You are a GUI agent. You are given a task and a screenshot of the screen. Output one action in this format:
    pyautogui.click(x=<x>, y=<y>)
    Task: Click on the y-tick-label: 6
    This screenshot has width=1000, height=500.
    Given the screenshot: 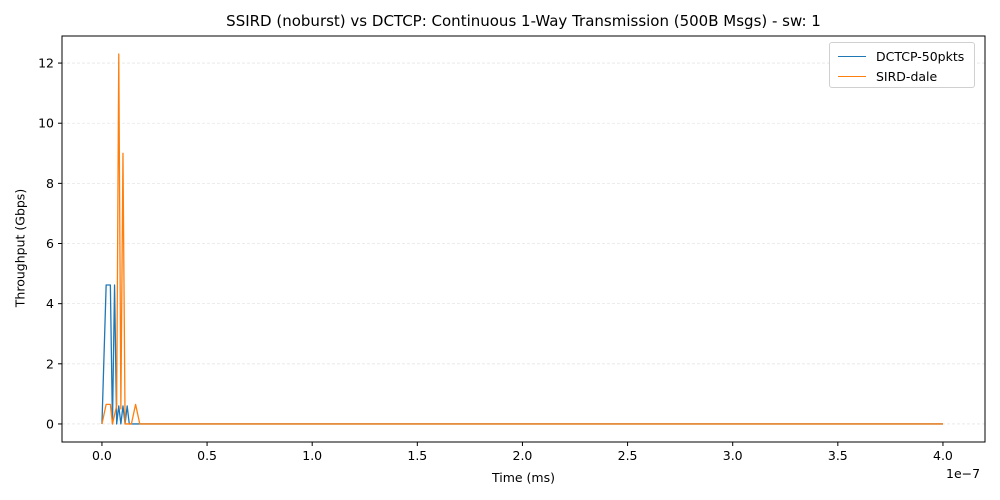 What is the action you would take?
    pyautogui.click(x=50, y=243)
    